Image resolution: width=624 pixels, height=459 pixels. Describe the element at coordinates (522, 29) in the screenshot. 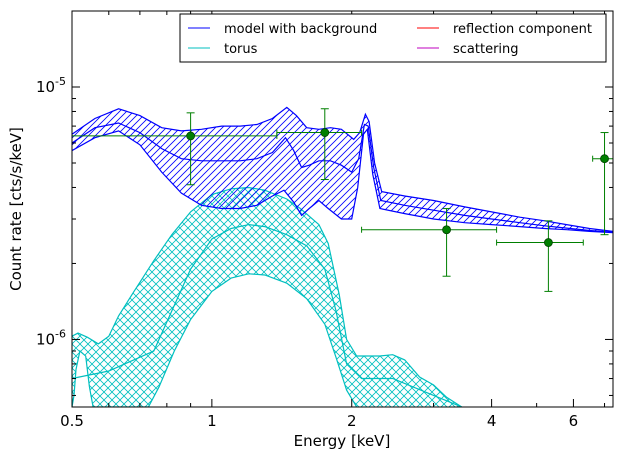

I see `legend-label-reflection-component: reflection component` at that location.